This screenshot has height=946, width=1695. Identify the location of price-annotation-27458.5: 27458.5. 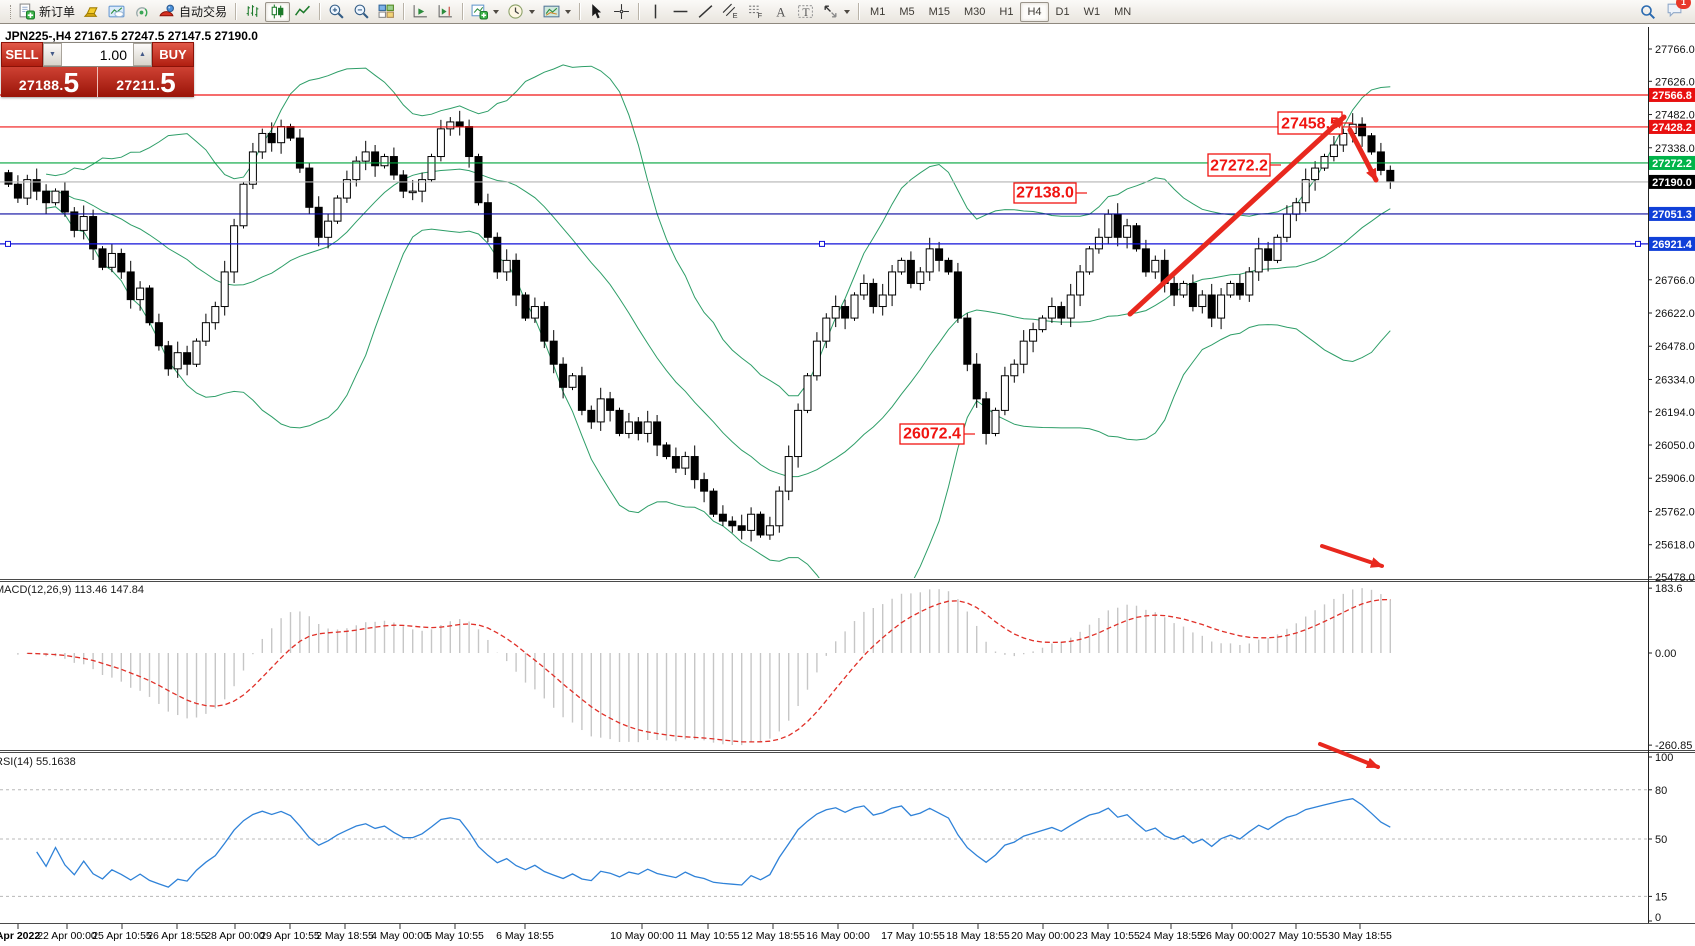
(1315, 123).